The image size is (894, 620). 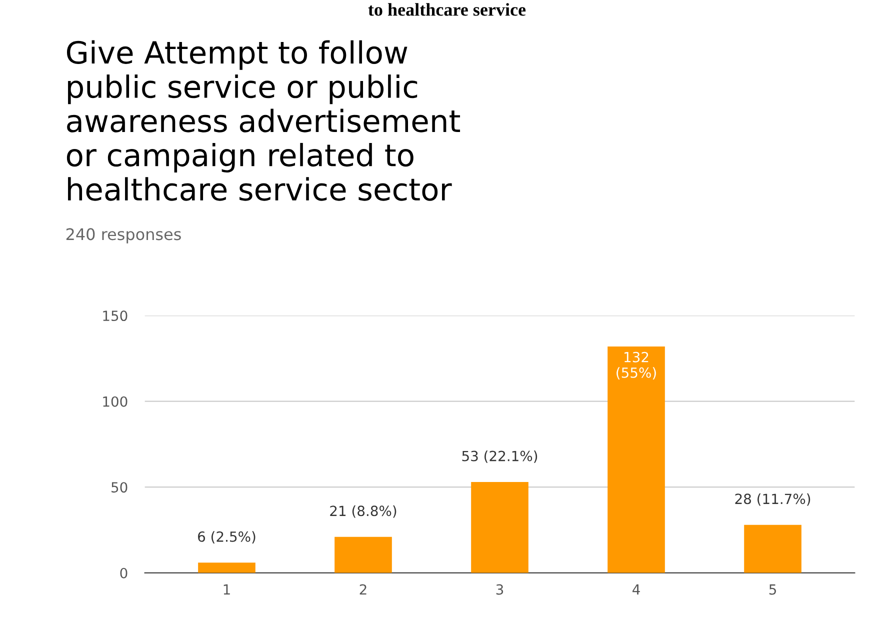 I want to click on x-tick-label: 5, so click(x=772, y=589).